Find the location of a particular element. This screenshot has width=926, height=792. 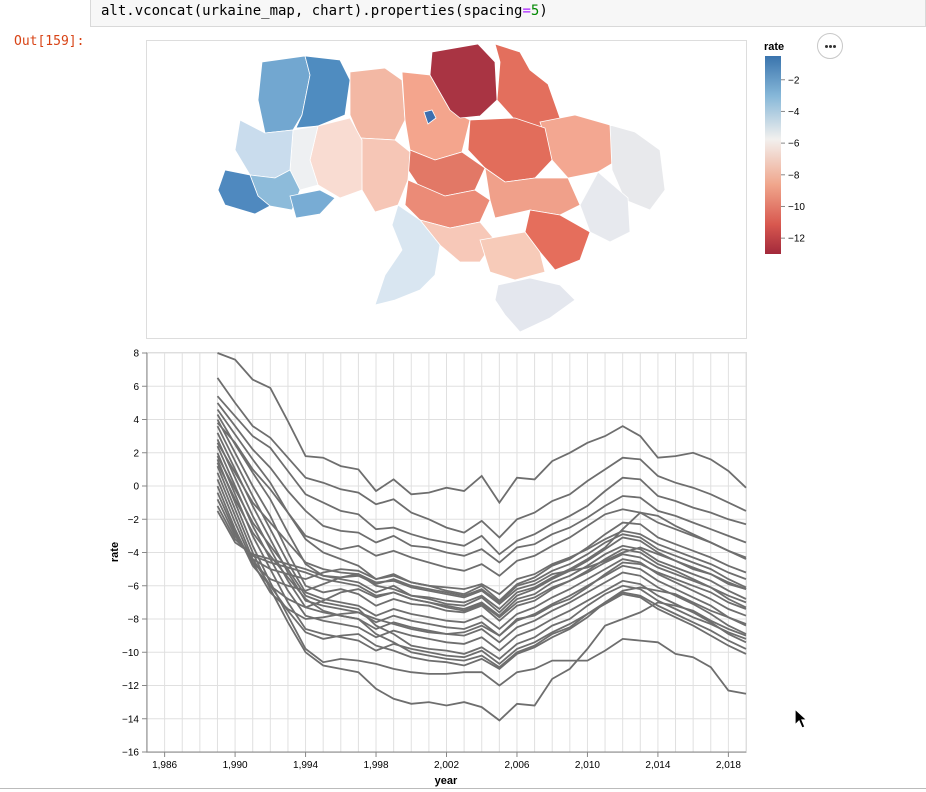

chart-actions-button is located at coordinates (830, 46).